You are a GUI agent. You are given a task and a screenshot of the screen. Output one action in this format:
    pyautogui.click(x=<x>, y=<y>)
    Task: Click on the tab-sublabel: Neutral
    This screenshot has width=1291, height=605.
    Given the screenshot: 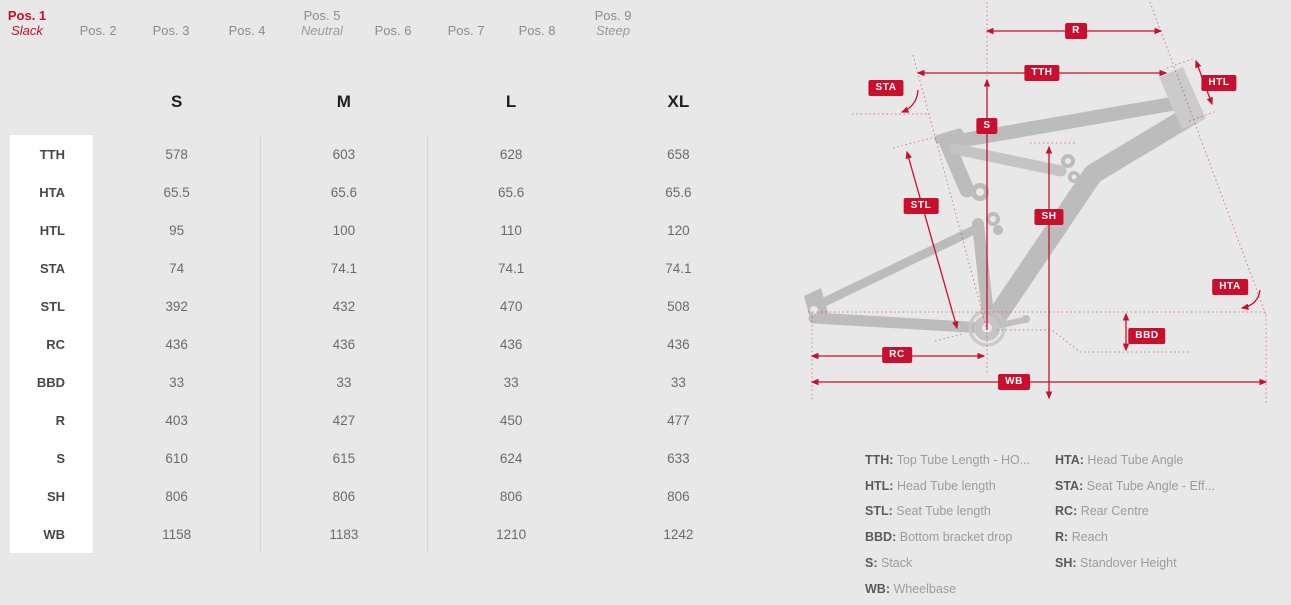 What is the action you would take?
    pyautogui.click(x=322, y=30)
    